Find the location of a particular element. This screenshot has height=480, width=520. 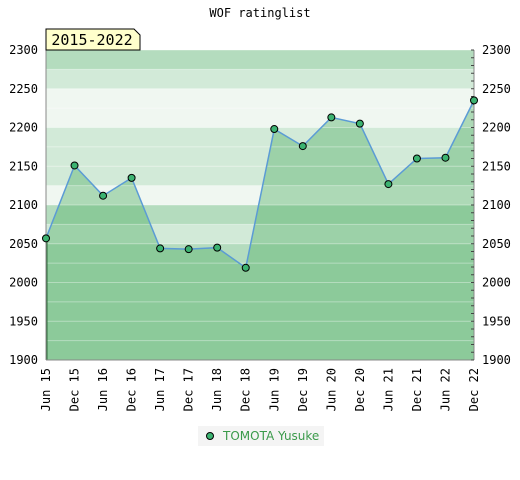

date-range-label: 2015-2022 is located at coordinates (91, 40).